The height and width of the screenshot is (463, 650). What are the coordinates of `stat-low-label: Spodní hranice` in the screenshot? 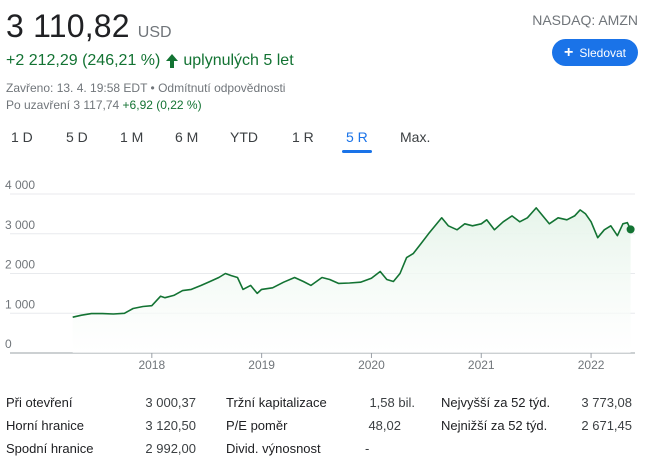 It's located at (50, 448).